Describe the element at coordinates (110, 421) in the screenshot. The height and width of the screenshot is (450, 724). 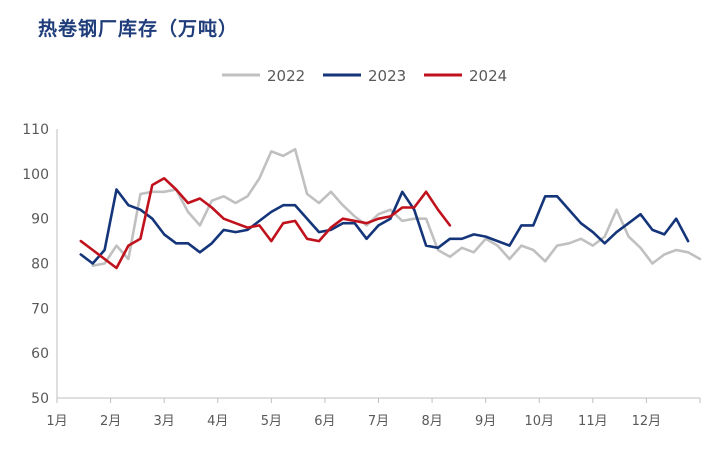
I see `x-tick-label: 2月` at that location.